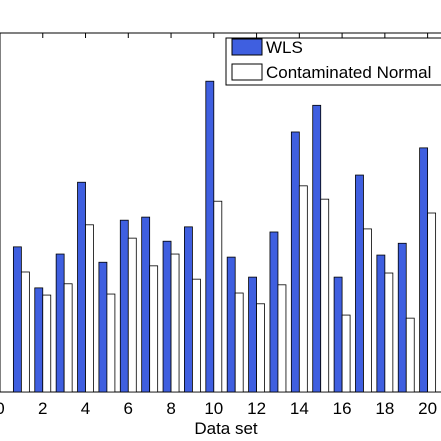  I want to click on x-tick-label: 14, so click(299, 408).